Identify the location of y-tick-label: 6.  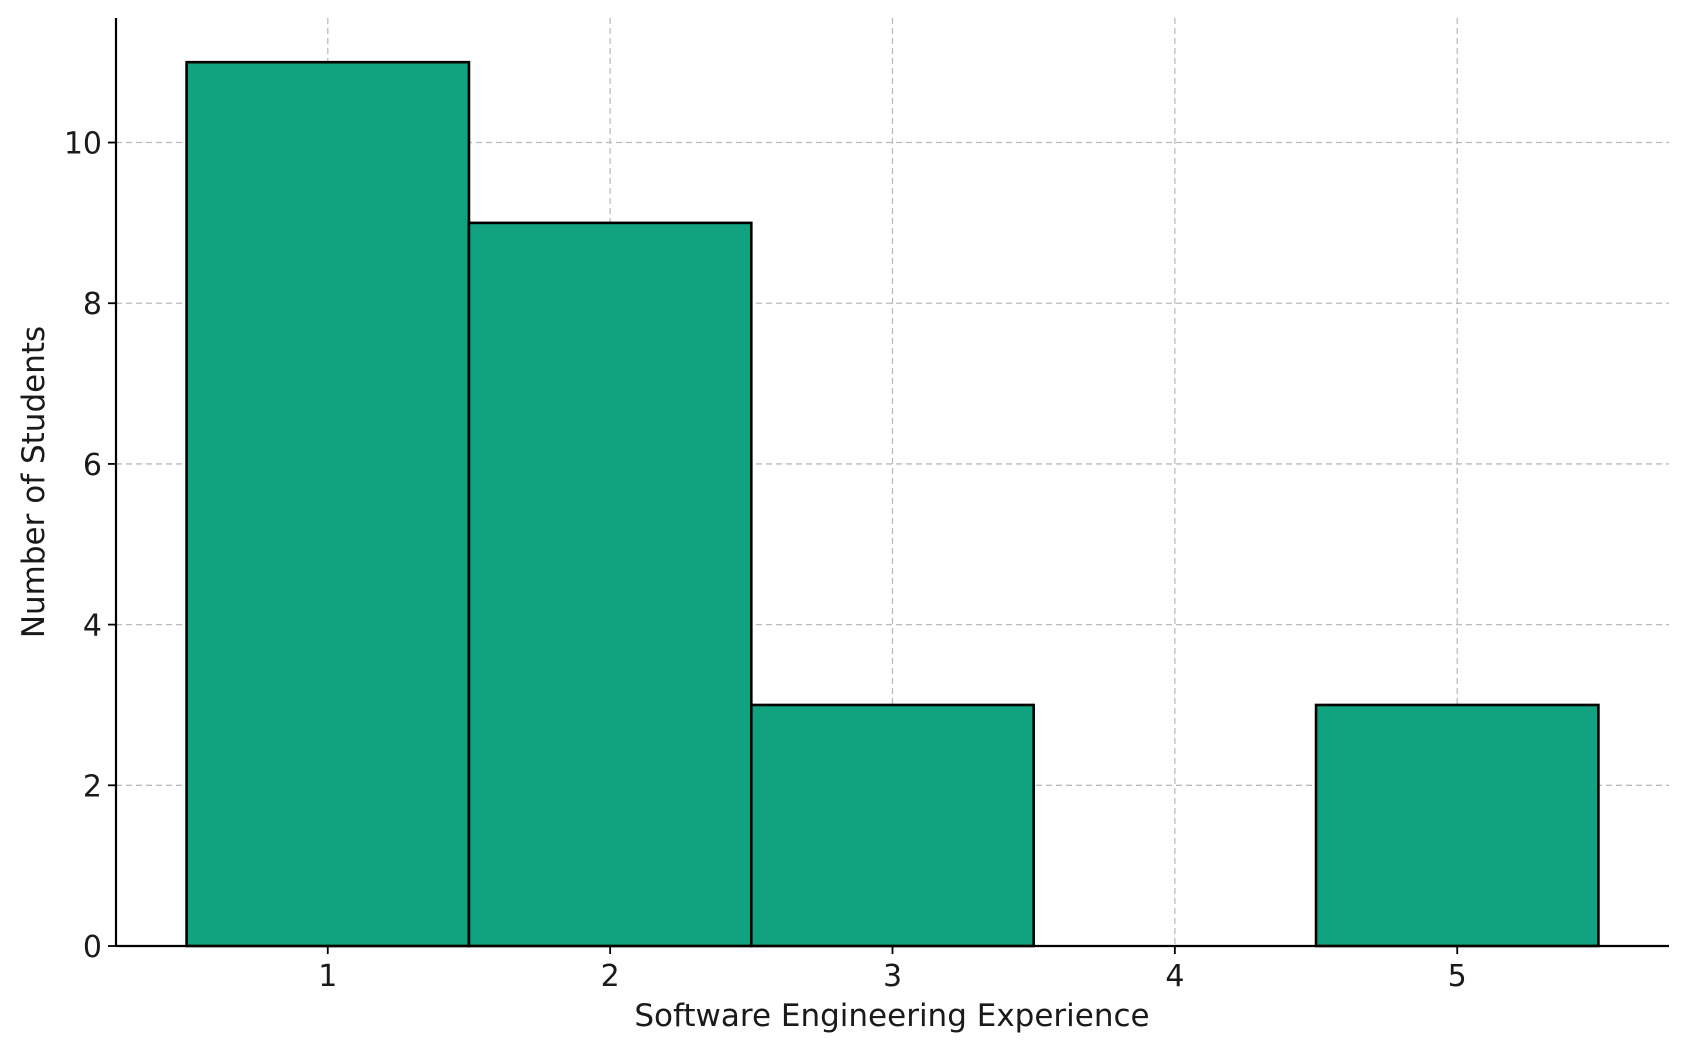
(92, 465).